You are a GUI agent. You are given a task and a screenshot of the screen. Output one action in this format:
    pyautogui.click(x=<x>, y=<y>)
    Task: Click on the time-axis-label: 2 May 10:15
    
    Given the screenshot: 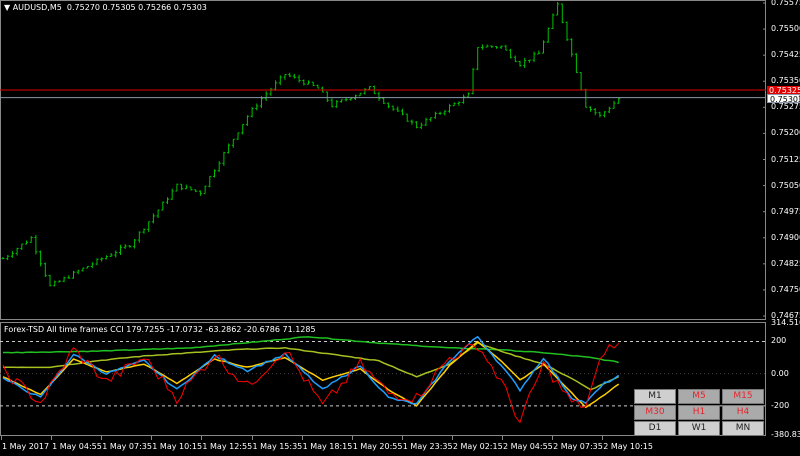 What is the action you would take?
    pyautogui.click(x=628, y=446)
    